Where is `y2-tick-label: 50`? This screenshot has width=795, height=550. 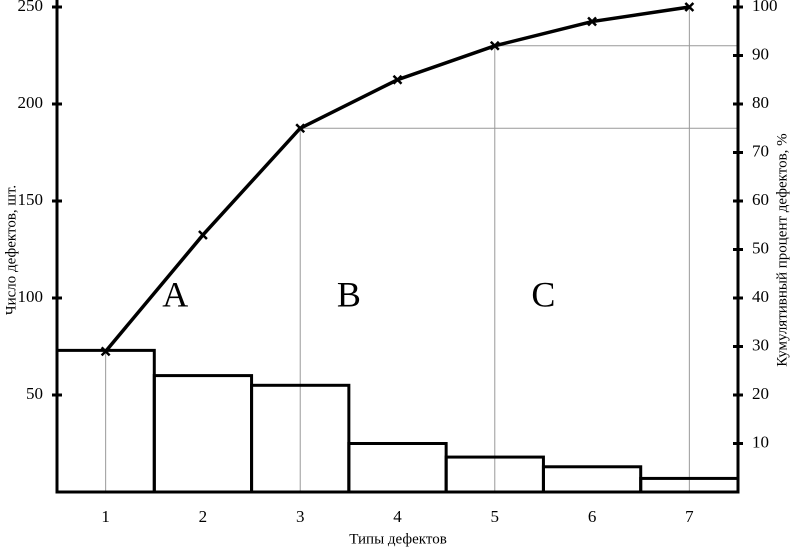
y2-tick-label: 50 is located at coordinates (760, 247).